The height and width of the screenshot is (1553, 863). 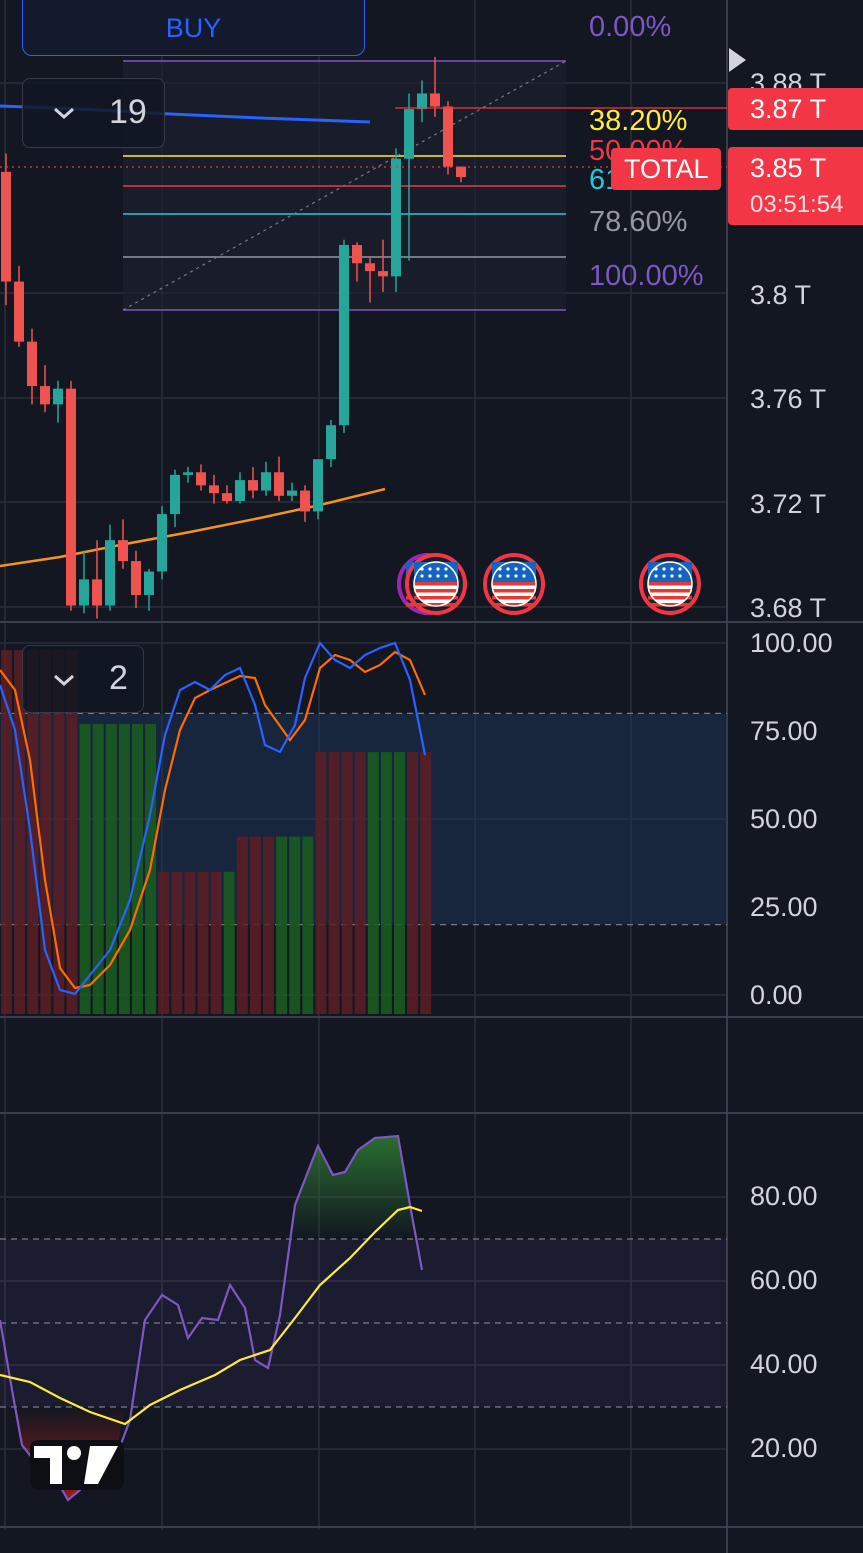 I want to click on fib-trend-line, so click(x=344, y=185).